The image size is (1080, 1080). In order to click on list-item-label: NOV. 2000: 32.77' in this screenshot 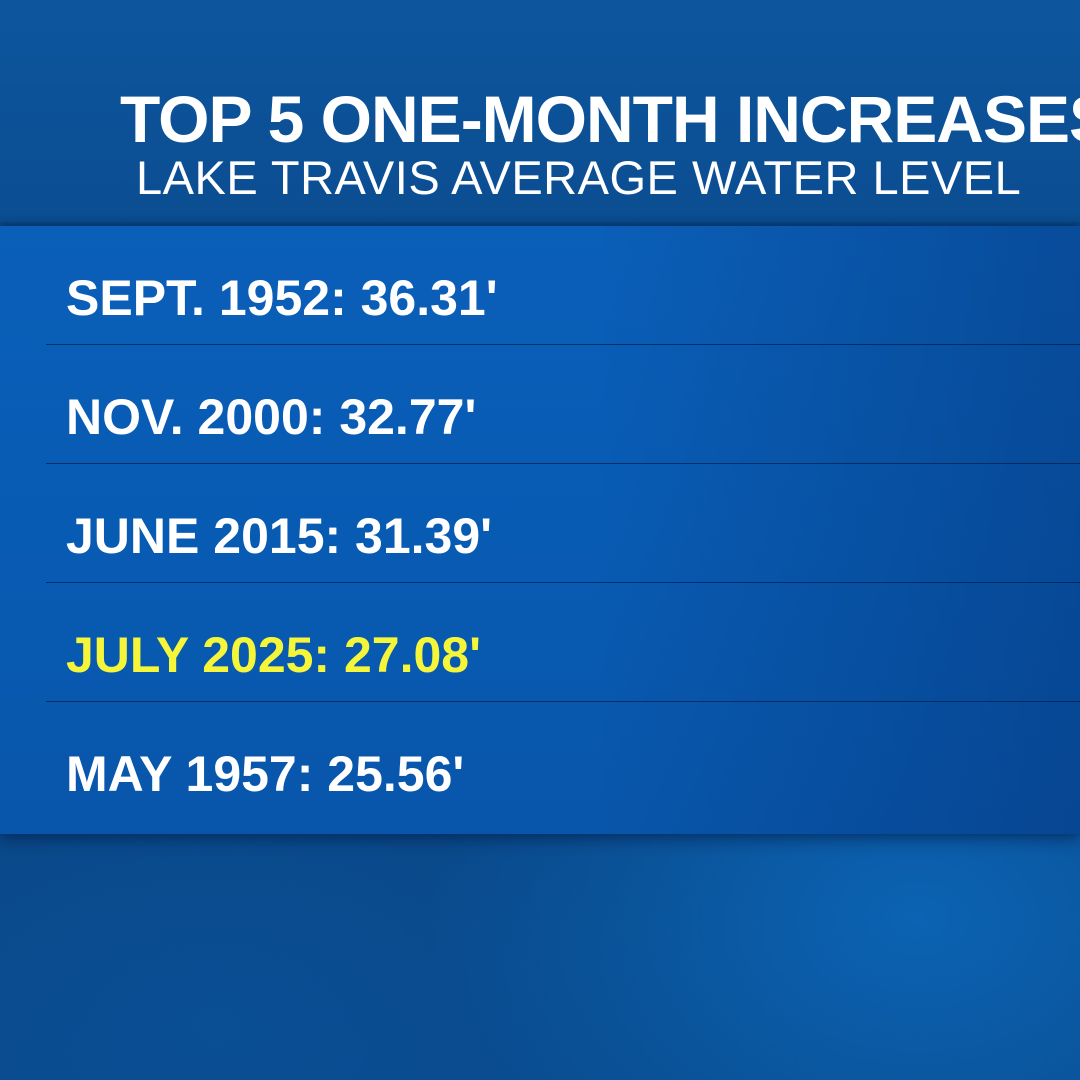, I will do `click(271, 417)`.